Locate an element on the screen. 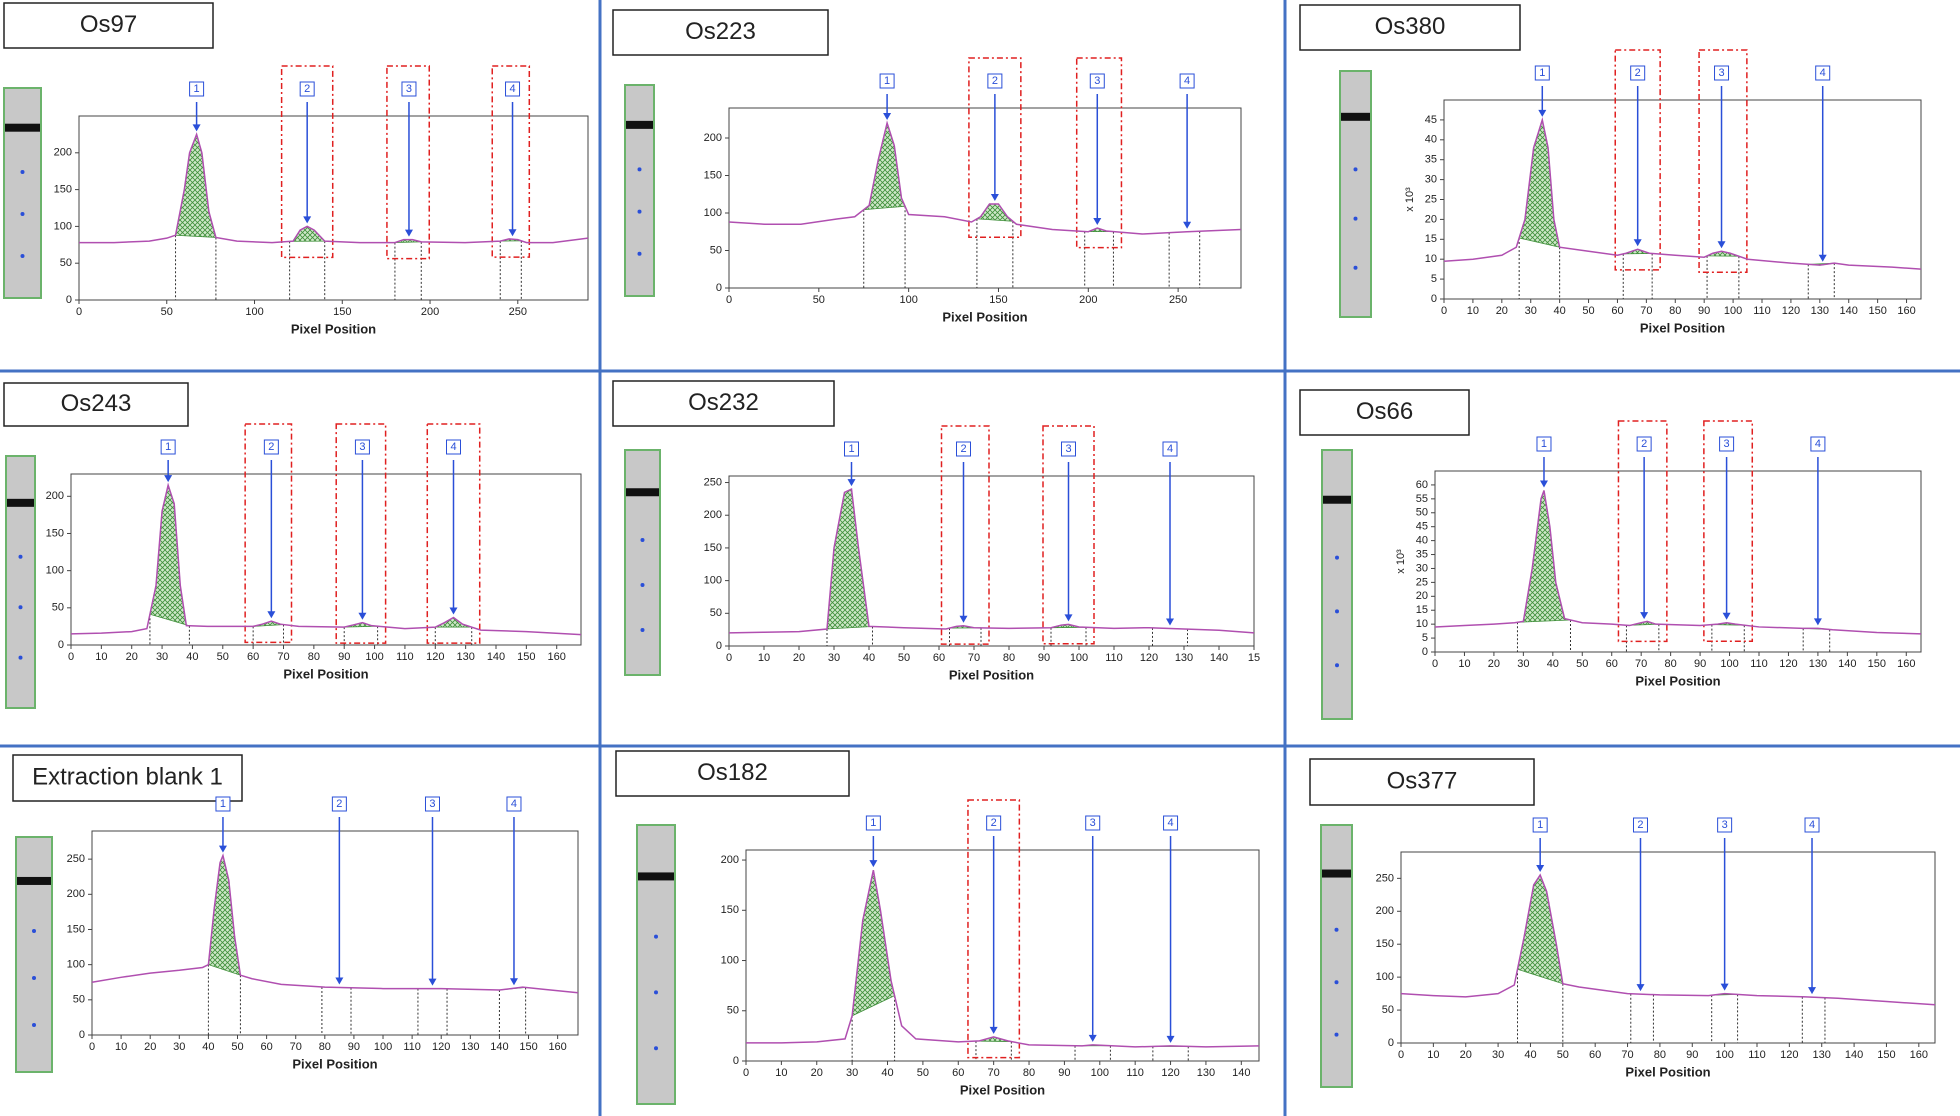  x-tick-label: 60 is located at coordinates (939, 658).